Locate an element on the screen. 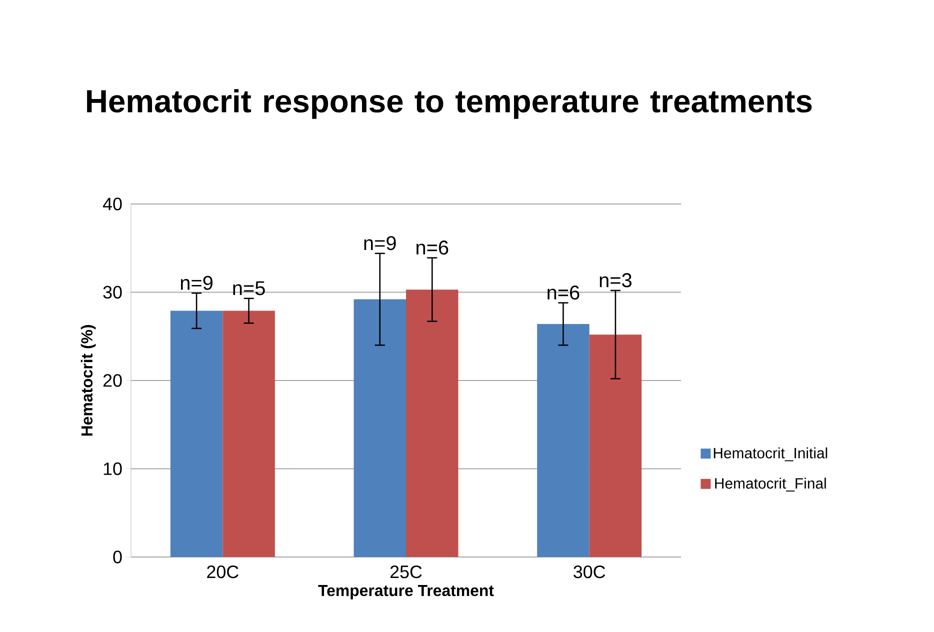  y-tick-label: 40 is located at coordinates (112, 204).